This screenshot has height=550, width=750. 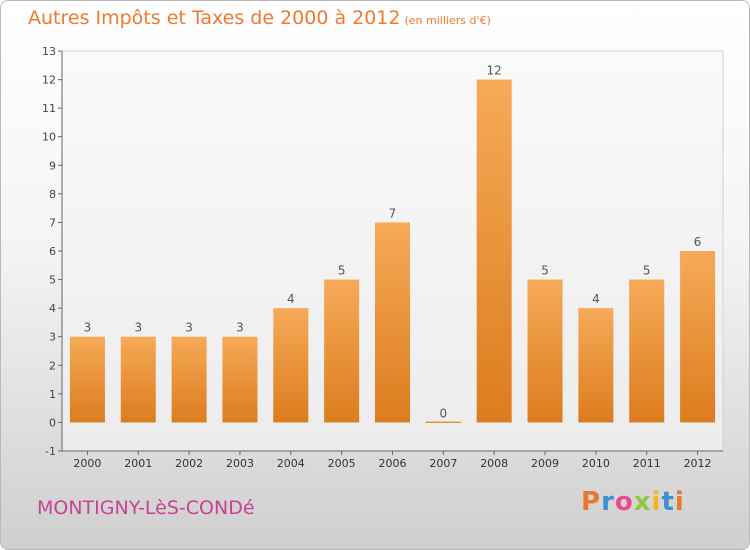 I want to click on y-tick-label: 4, so click(x=52, y=308).